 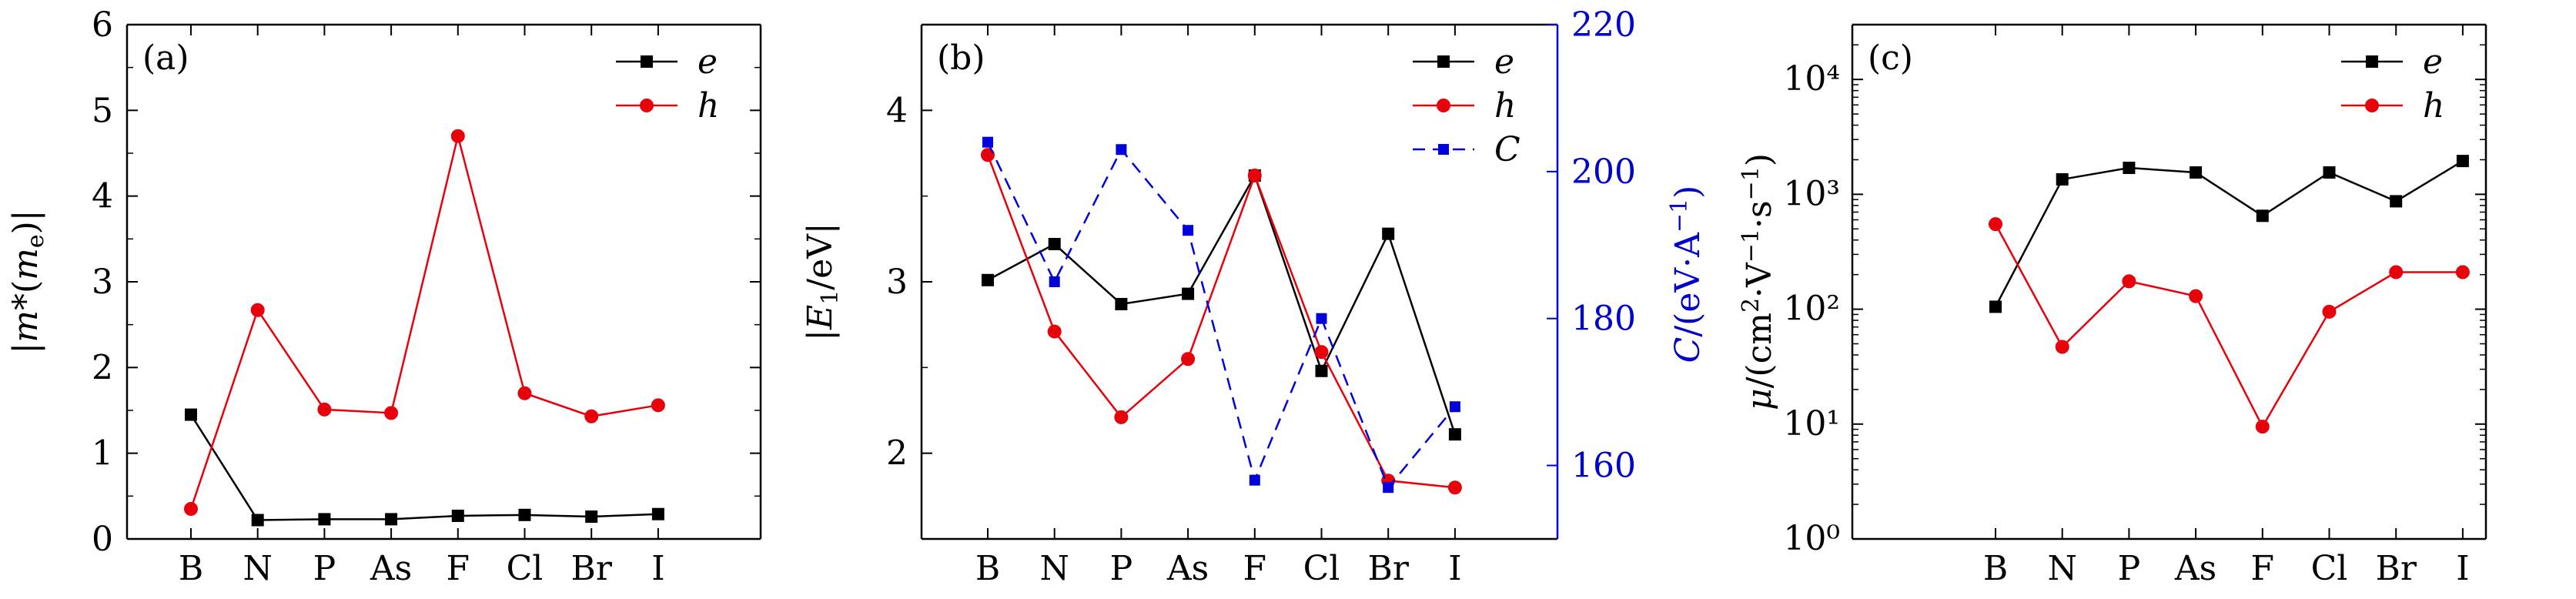 I want to click on label-part: 2, so click(x=1751, y=305).